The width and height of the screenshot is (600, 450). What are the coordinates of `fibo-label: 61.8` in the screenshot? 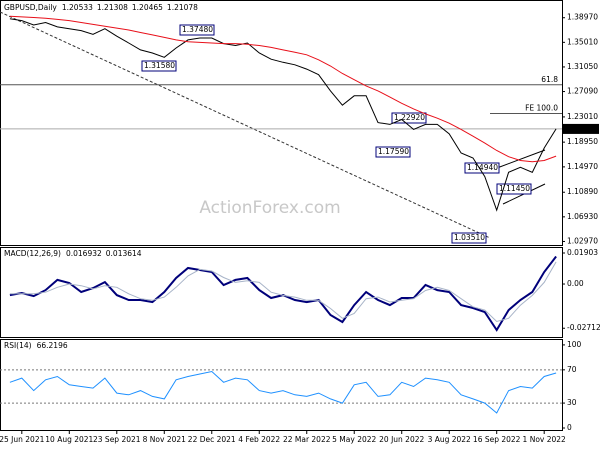 It's located at (549, 79).